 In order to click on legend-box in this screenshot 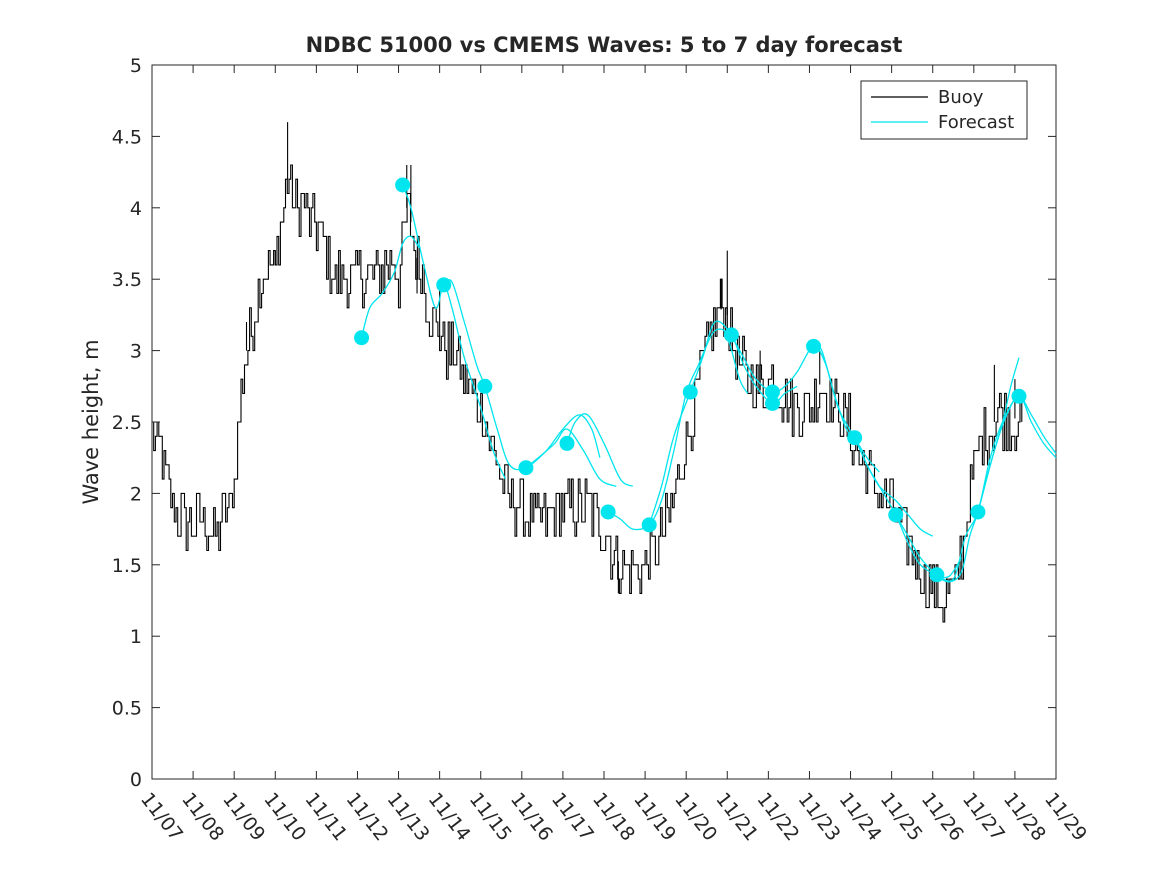, I will do `click(944, 110)`.